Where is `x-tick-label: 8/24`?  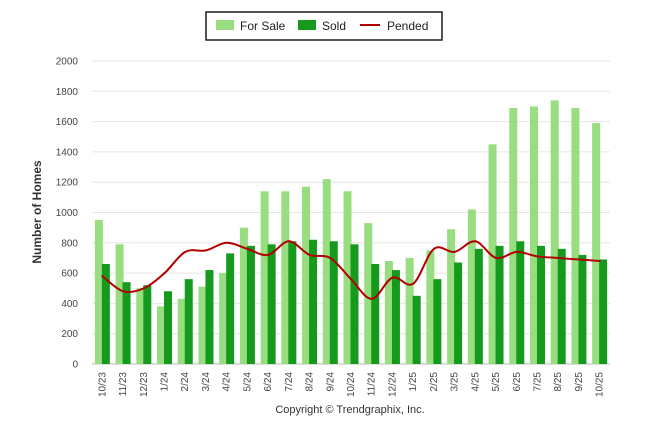 x-tick-label: 8/24 is located at coordinates (310, 382).